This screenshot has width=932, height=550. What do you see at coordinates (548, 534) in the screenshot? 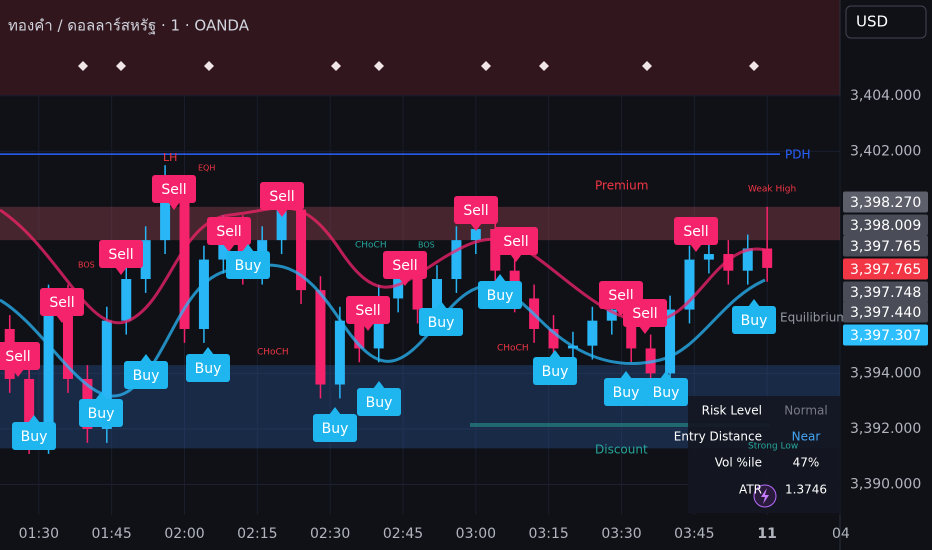
I see `x-tick-label: 03:15` at bounding box center [548, 534].